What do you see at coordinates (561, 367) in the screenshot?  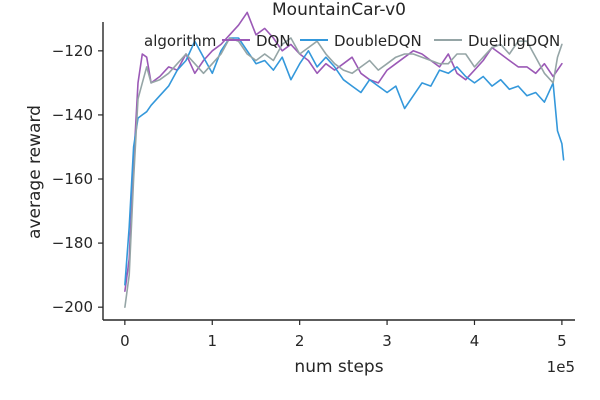 I see `x-axis-scale-label: 1e5` at bounding box center [561, 367].